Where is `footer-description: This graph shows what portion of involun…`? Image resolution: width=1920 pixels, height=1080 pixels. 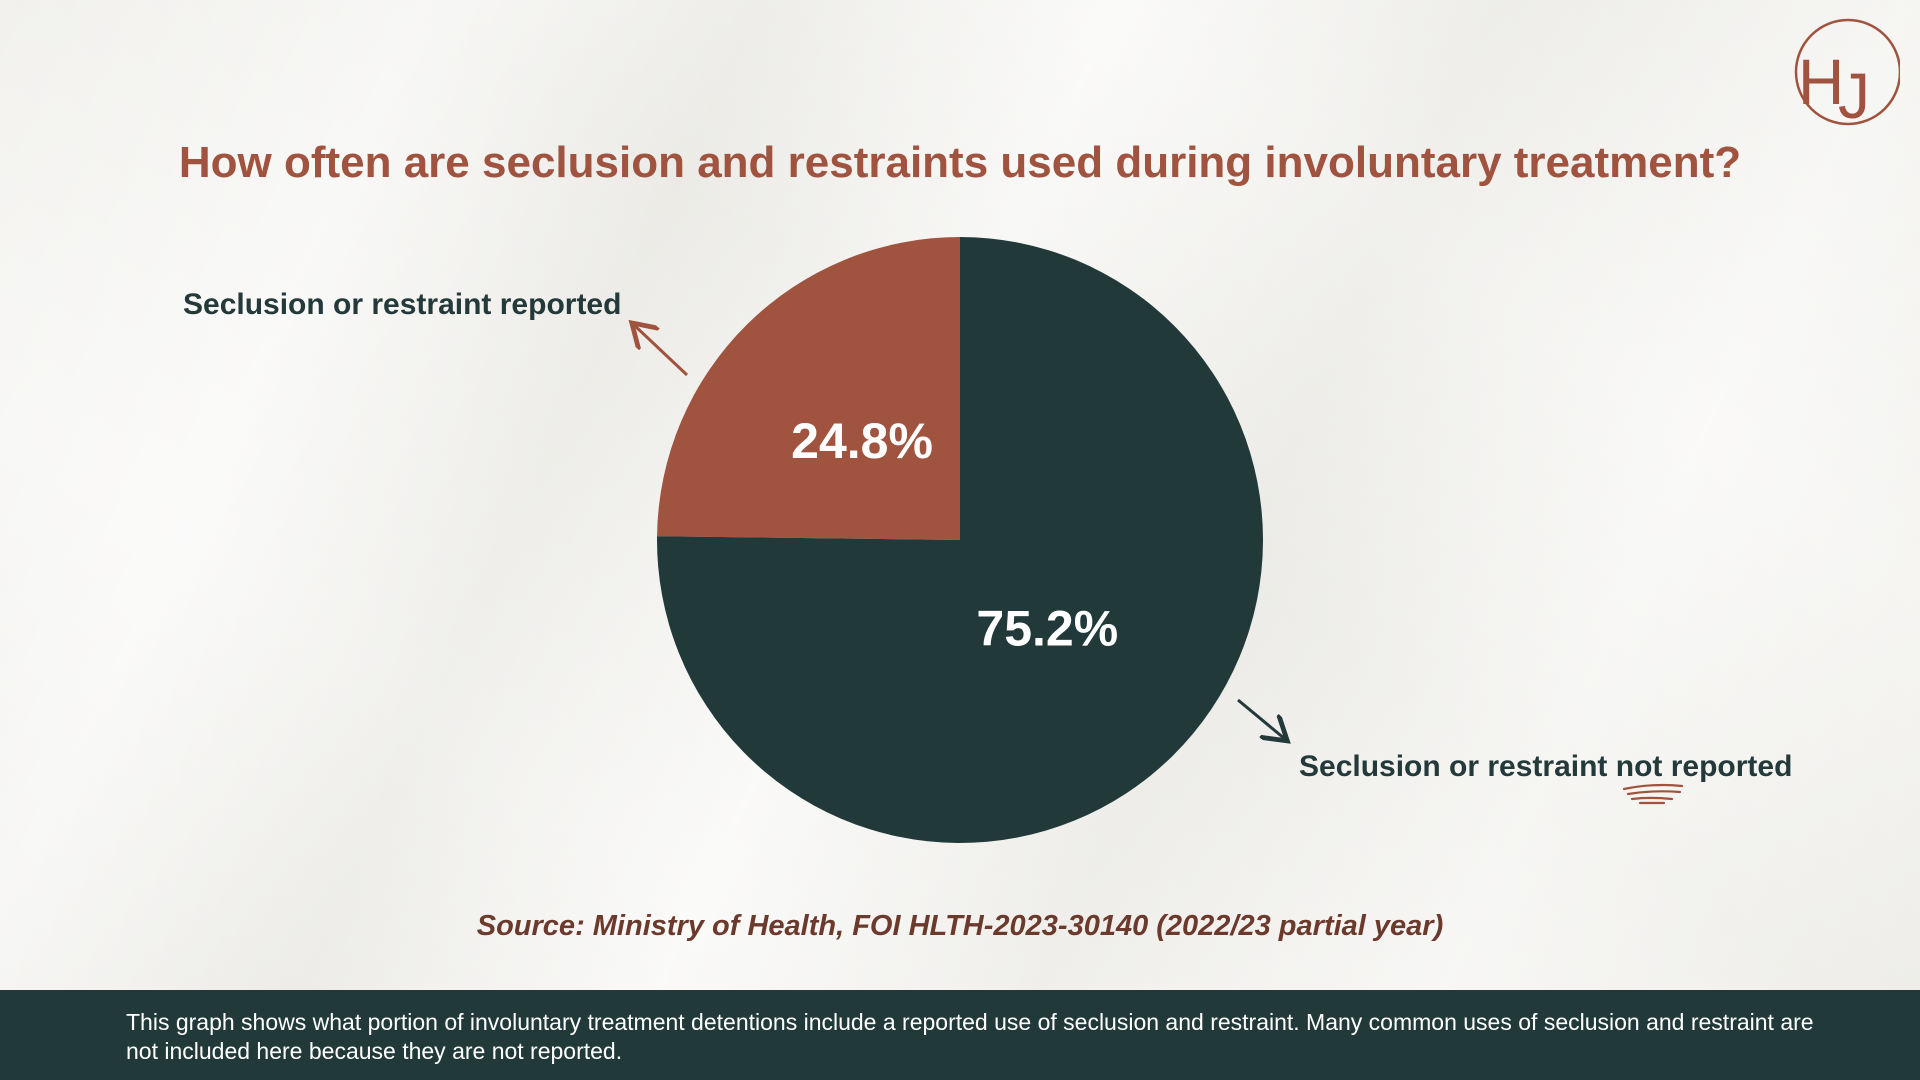 footer-description: This graph shows what portion of involun… is located at coordinates (970, 1036).